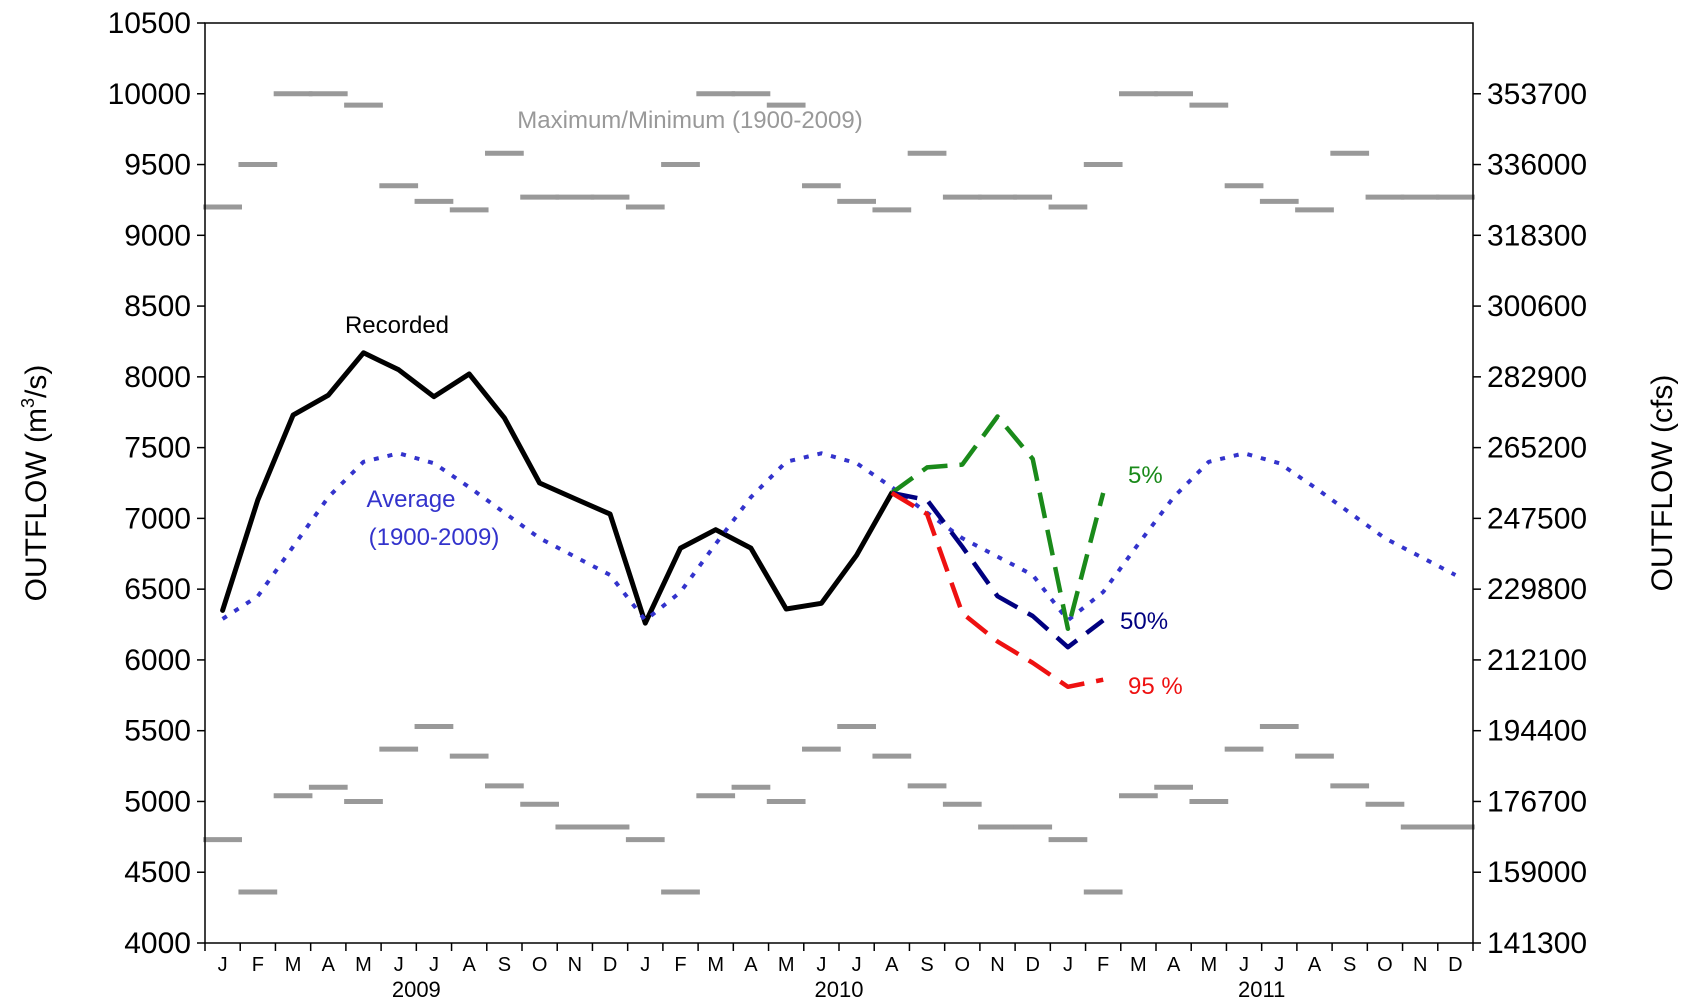 The width and height of the screenshot is (1692, 1006). I want to click on x-month-label-19: A, so click(892, 965).